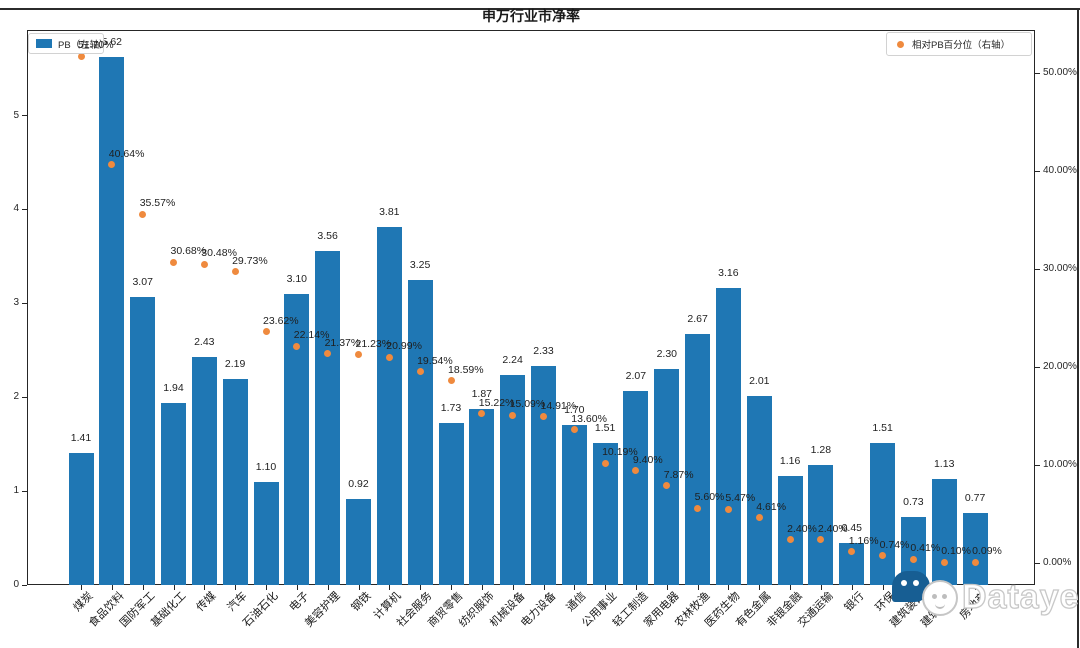 The height and width of the screenshot is (648, 1080). What do you see at coordinates (790, 461) in the screenshot?
I see `bar-value-label: 1.16` at bounding box center [790, 461].